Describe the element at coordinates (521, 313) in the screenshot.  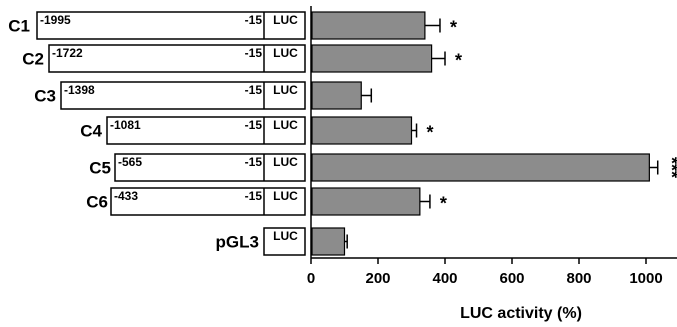
I see `x-axis-label: LUC activity (%)` at that location.